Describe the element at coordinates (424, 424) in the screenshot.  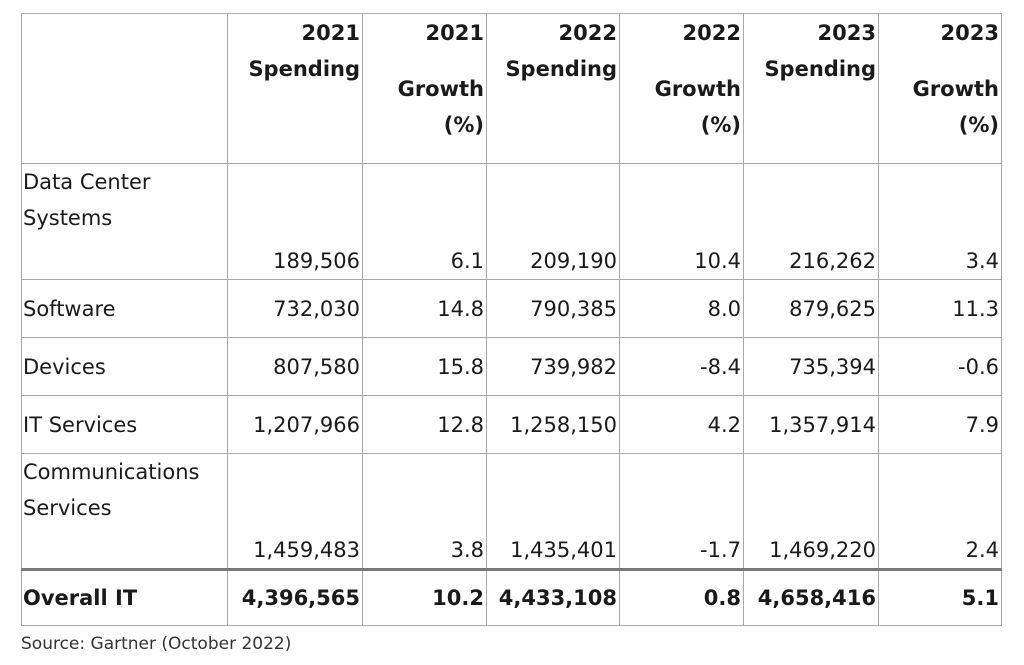
I see `table-cell: 12.8` at that location.